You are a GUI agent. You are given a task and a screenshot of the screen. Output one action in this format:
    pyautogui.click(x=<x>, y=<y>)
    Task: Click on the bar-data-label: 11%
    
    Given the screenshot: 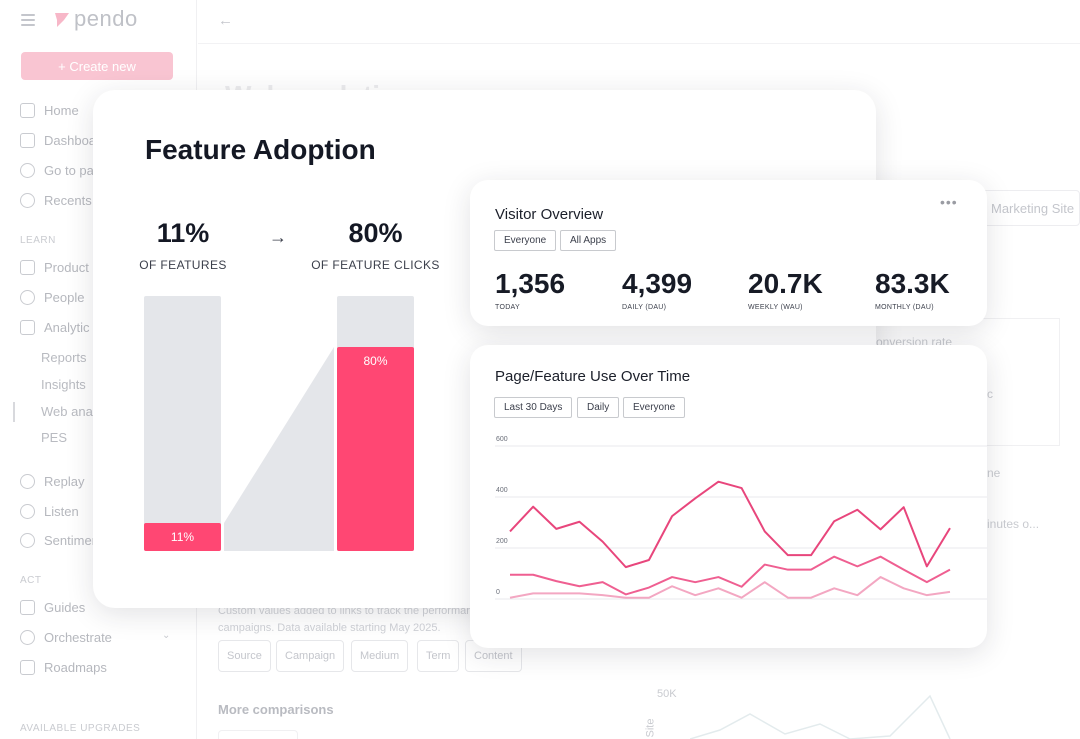 What is the action you would take?
    pyautogui.click(x=182, y=537)
    